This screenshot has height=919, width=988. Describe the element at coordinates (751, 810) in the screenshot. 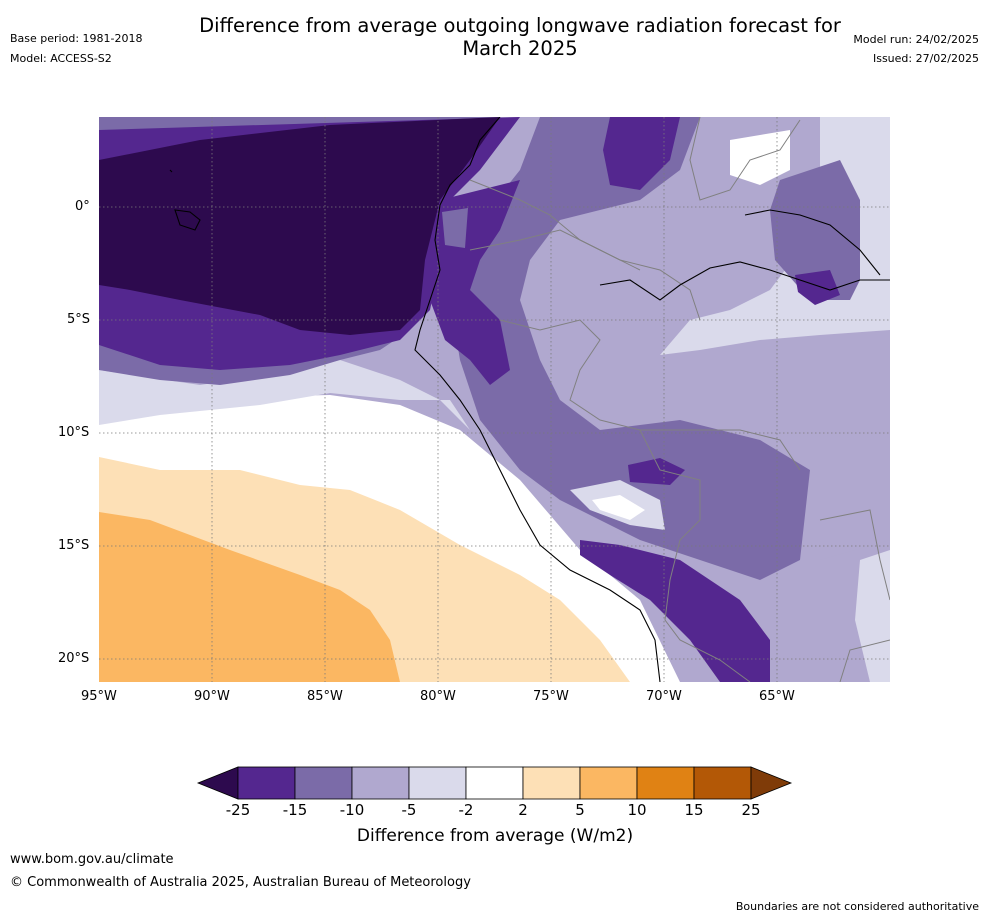

I see `colorbar-tick: 25` at that location.